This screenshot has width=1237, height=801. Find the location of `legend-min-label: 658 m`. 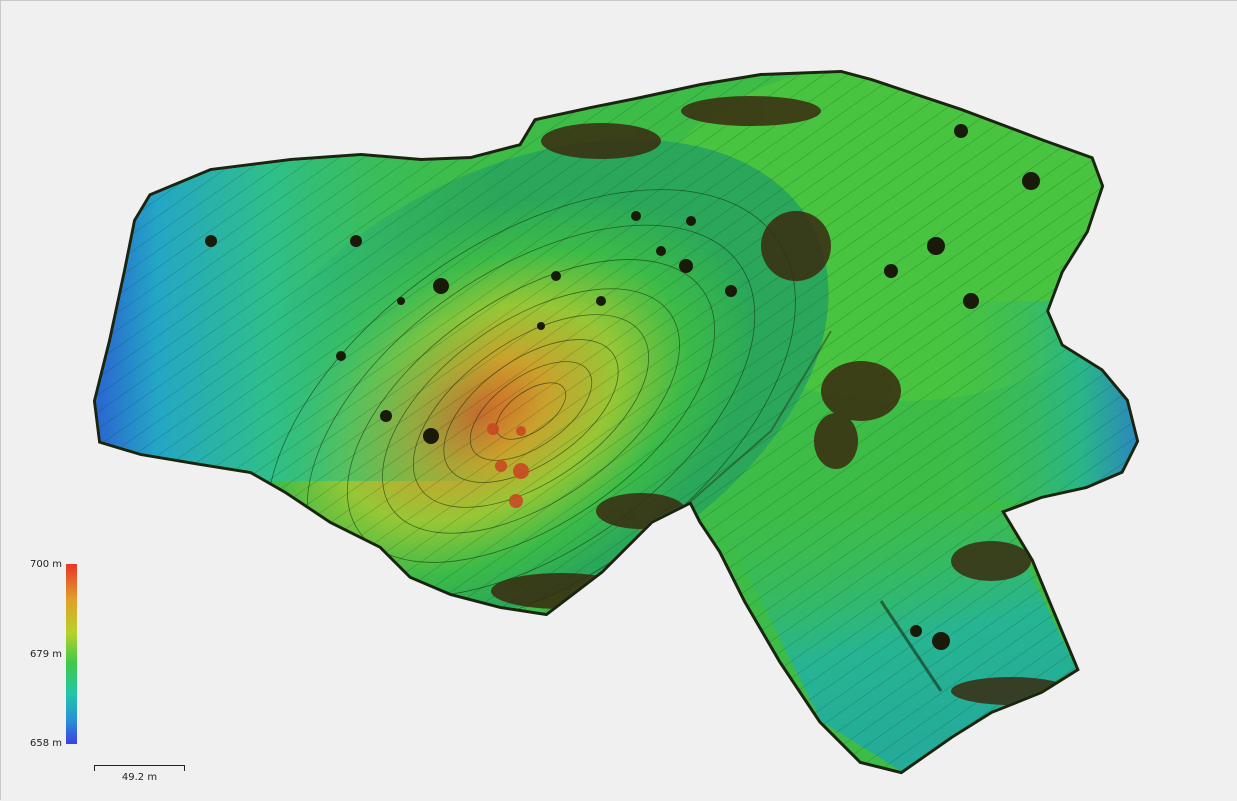

legend-min-label: 658 m is located at coordinates (45, 743).